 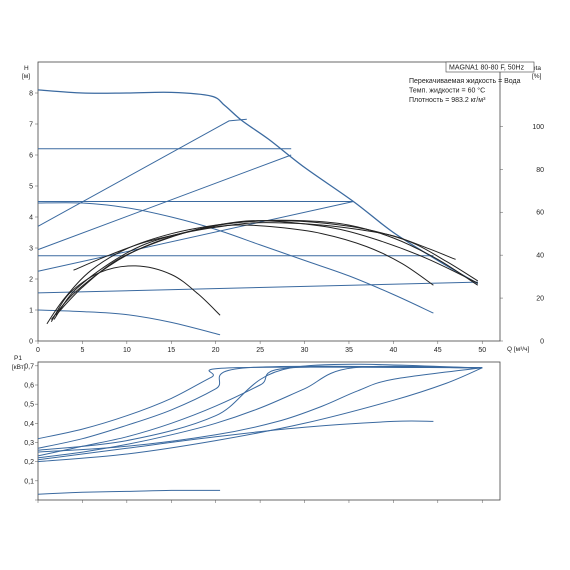 I want to click on y2-tick-label: 60, so click(x=540, y=213).